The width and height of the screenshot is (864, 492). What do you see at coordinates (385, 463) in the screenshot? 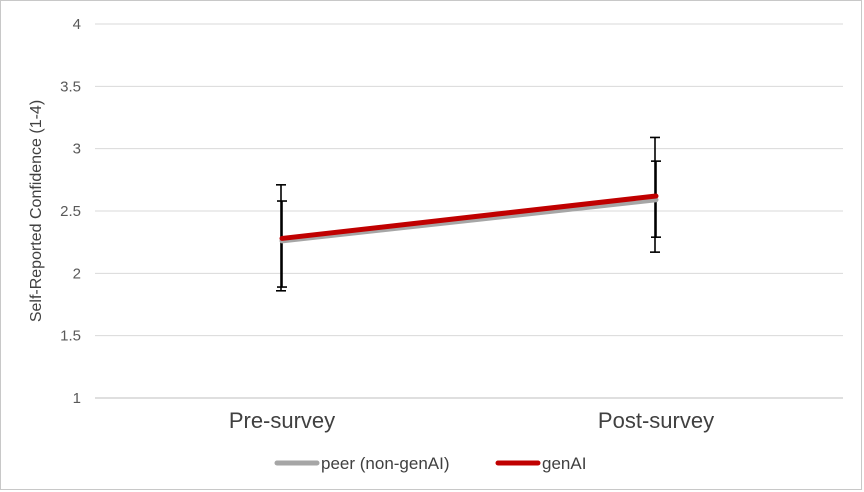
I see `legend-label: peer (non-genAI)` at bounding box center [385, 463].